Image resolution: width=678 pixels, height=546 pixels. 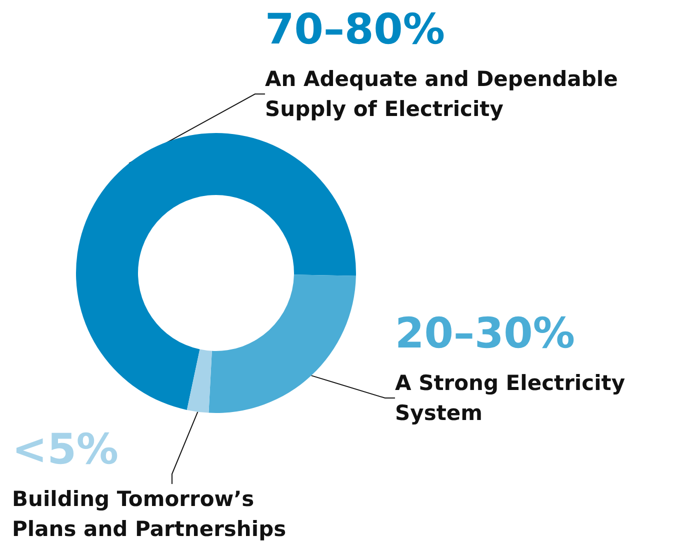 What do you see at coordinates (355, 29) in the screenshot?
I see `text: 70–80%` at bounding box center [355, 29].